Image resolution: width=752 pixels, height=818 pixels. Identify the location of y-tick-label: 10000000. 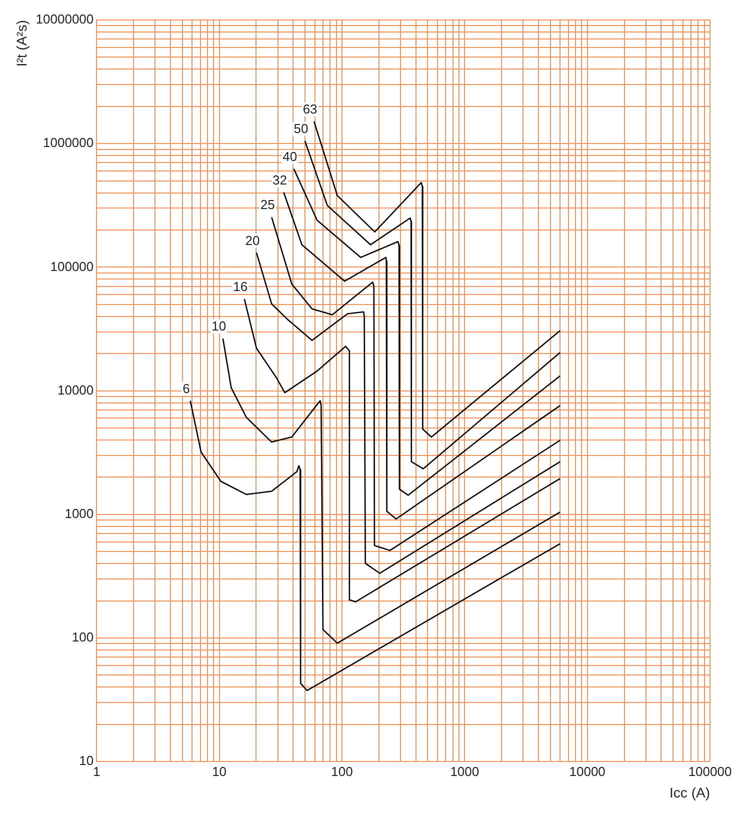
(65, 19).